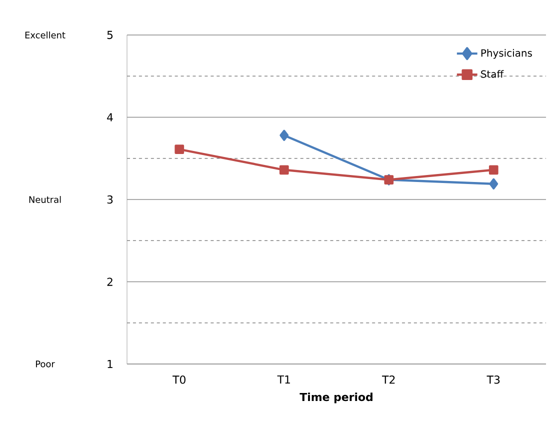 The image size is (560, 425). What do you see at coordinates (109, 282) in the screenshot?
I see `y-tick-label: 2` at bounding box center [109, 282].